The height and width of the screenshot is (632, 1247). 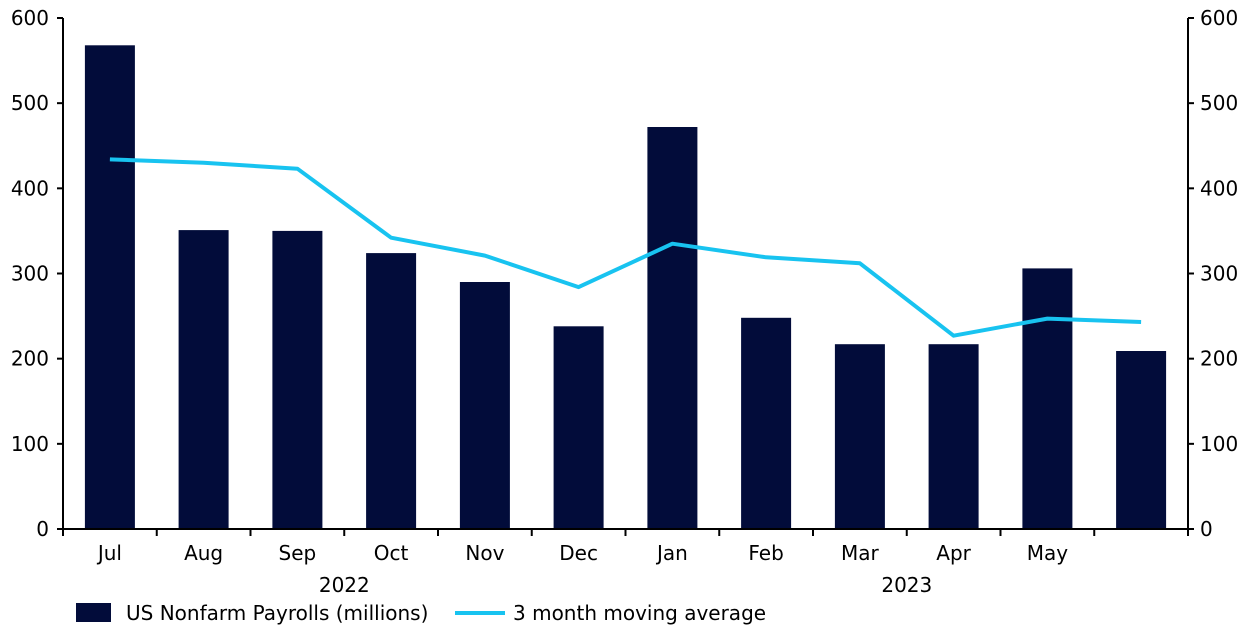 What do you see at coordinates (30, 444) in the screenshot?
I see `y-tick-label-left: 100` at bounding box center [30, 444].